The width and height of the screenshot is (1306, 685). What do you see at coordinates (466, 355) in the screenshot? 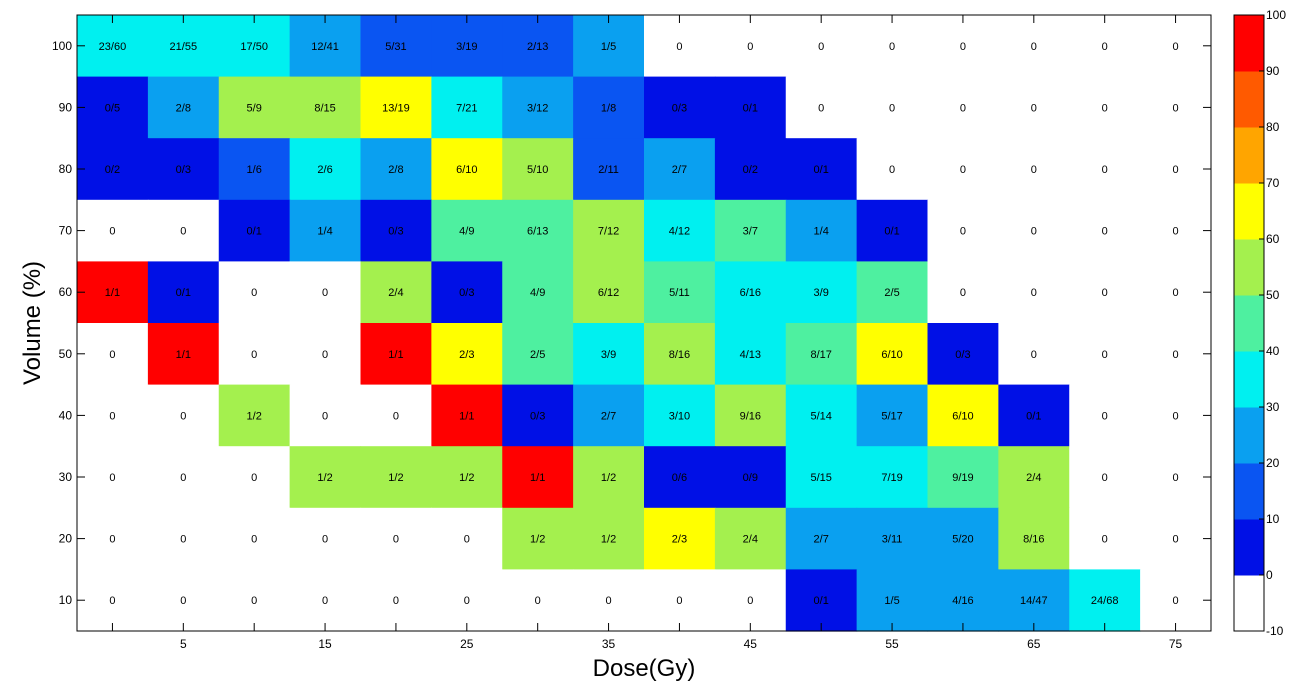
I see `cell-value-label: 2/3` at bounding box center [466, 355].